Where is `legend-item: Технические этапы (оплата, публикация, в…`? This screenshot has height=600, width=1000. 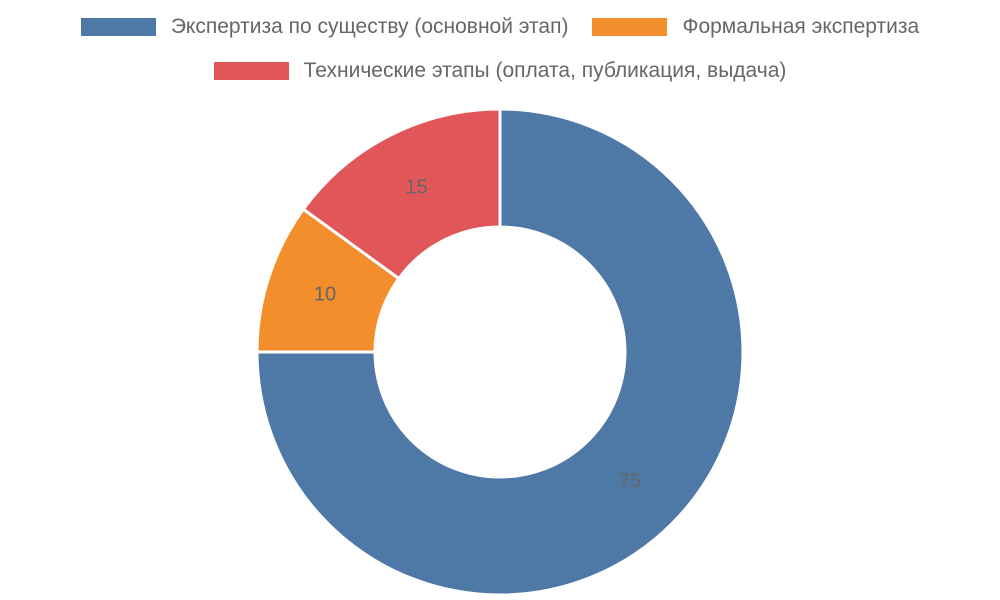
legend-item: Технические этапы (оплата, публикация, в… is located at coordinates (500, 71).